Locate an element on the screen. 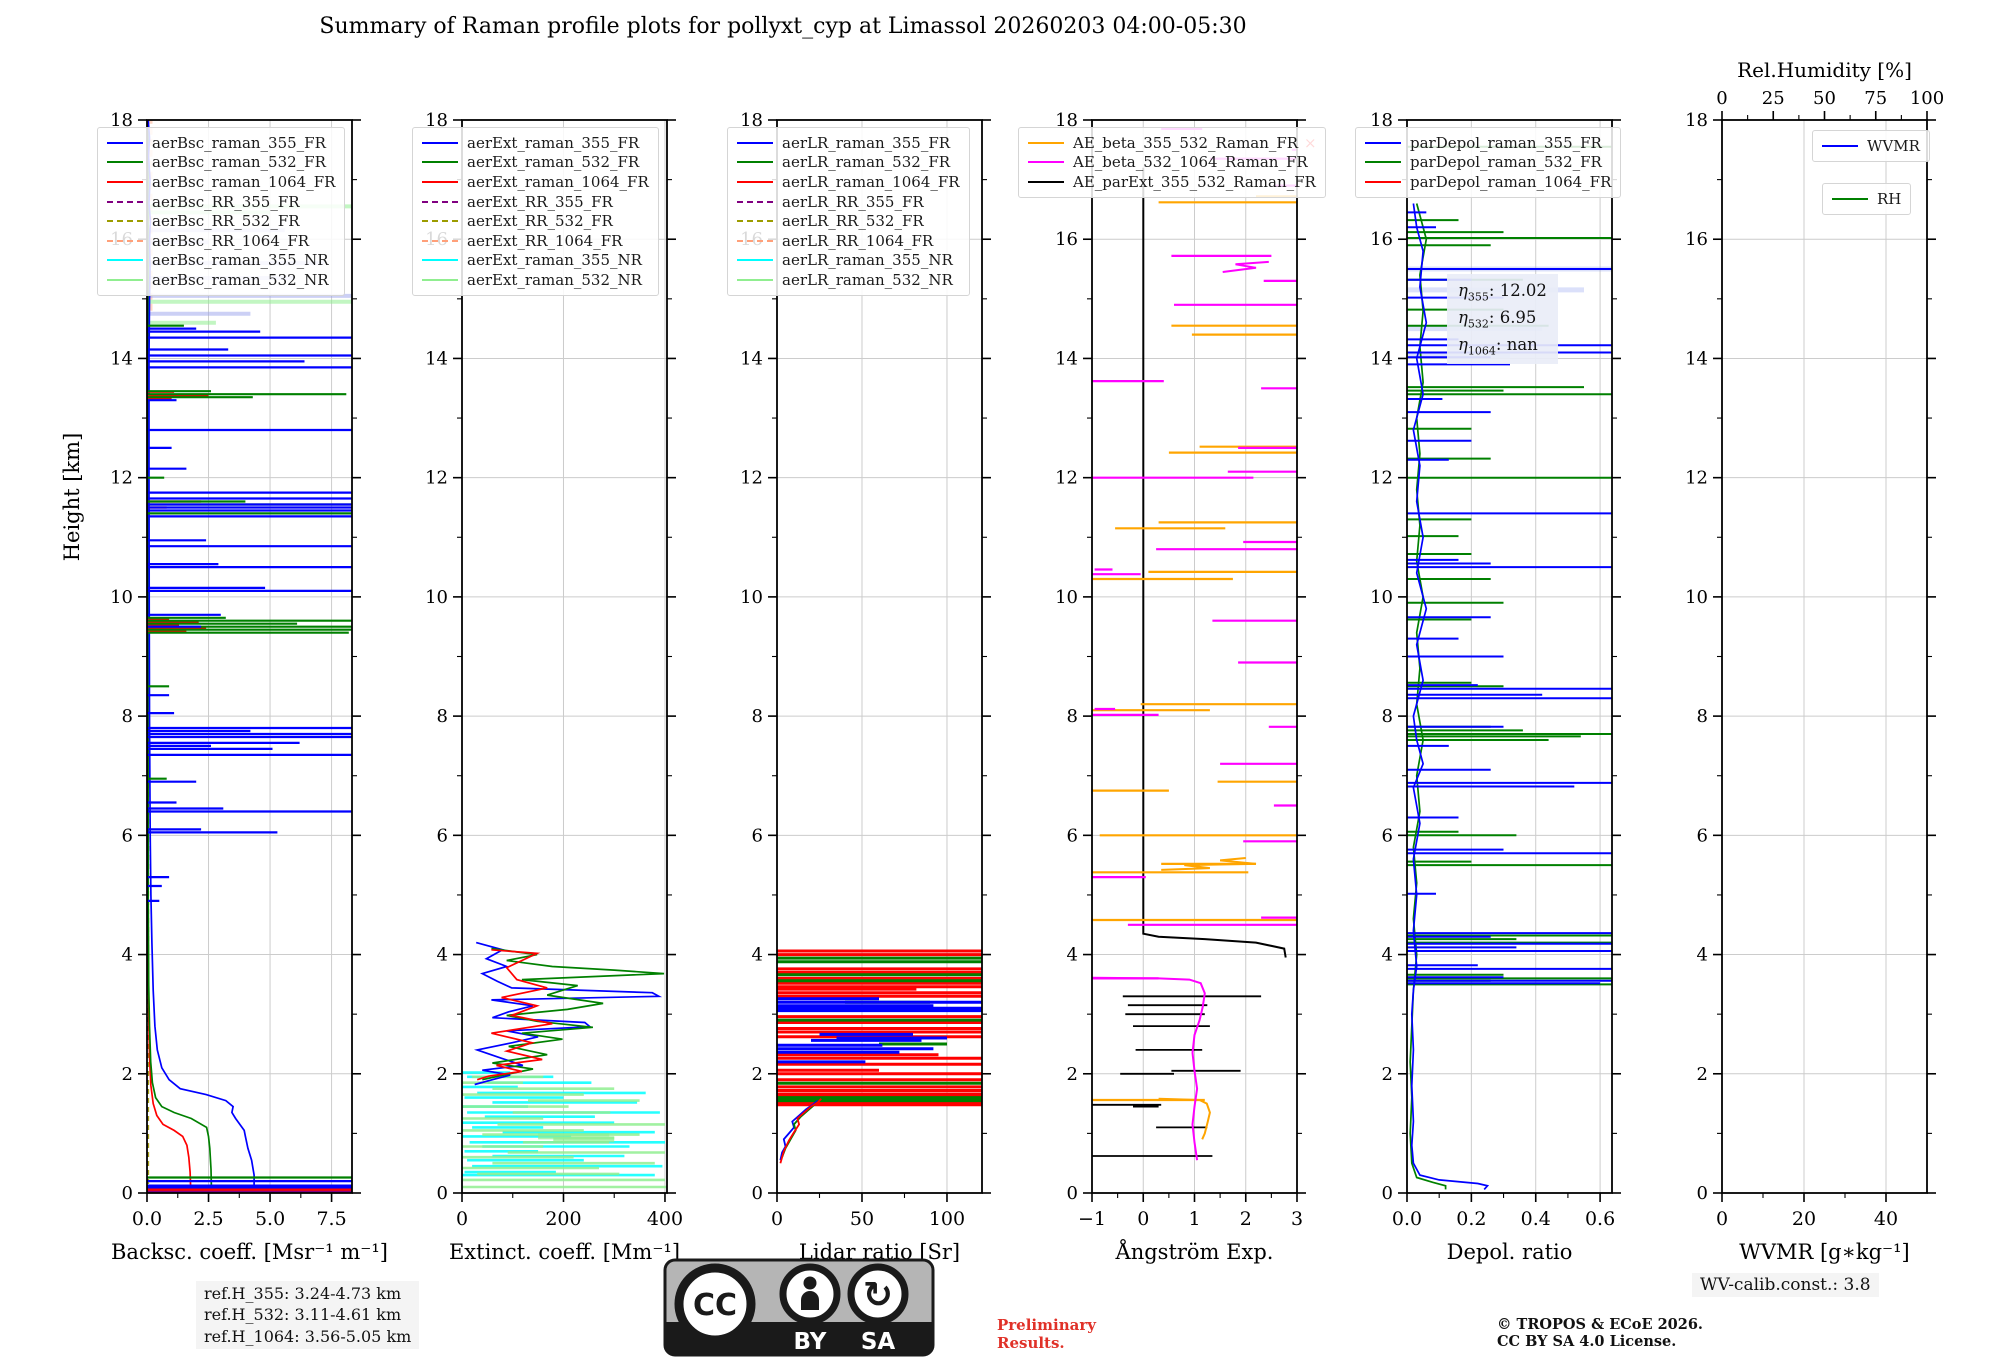 Image resolution: width=2000 pixels, height=1360 pixels. legend-label: aerExt_raman_532_FR is located at coordinates (553, 162).